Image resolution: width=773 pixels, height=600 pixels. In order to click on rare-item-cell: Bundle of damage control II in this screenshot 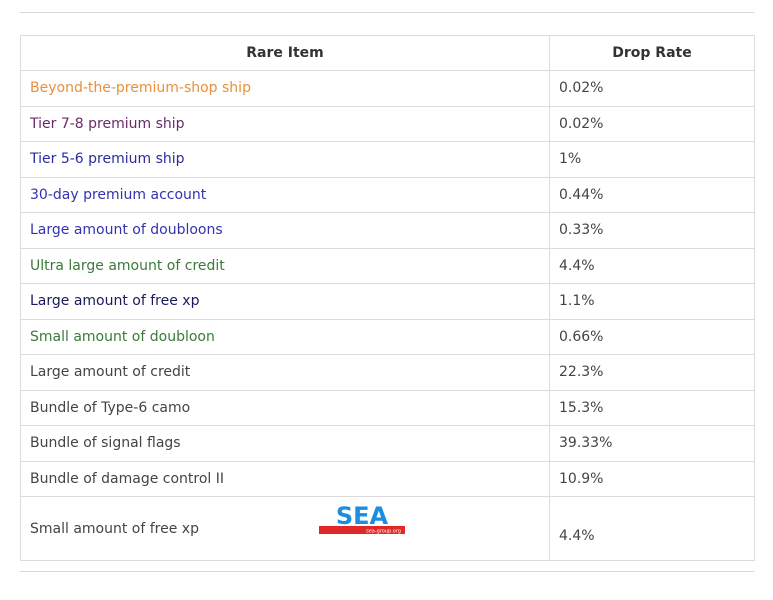, I will do `click(285, 478)`.